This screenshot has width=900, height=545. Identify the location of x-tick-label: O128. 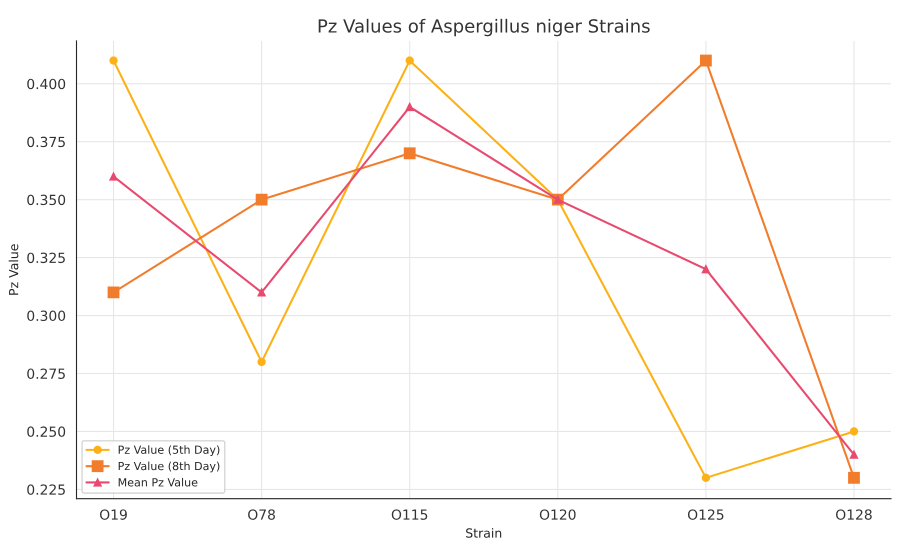
(854, 514).